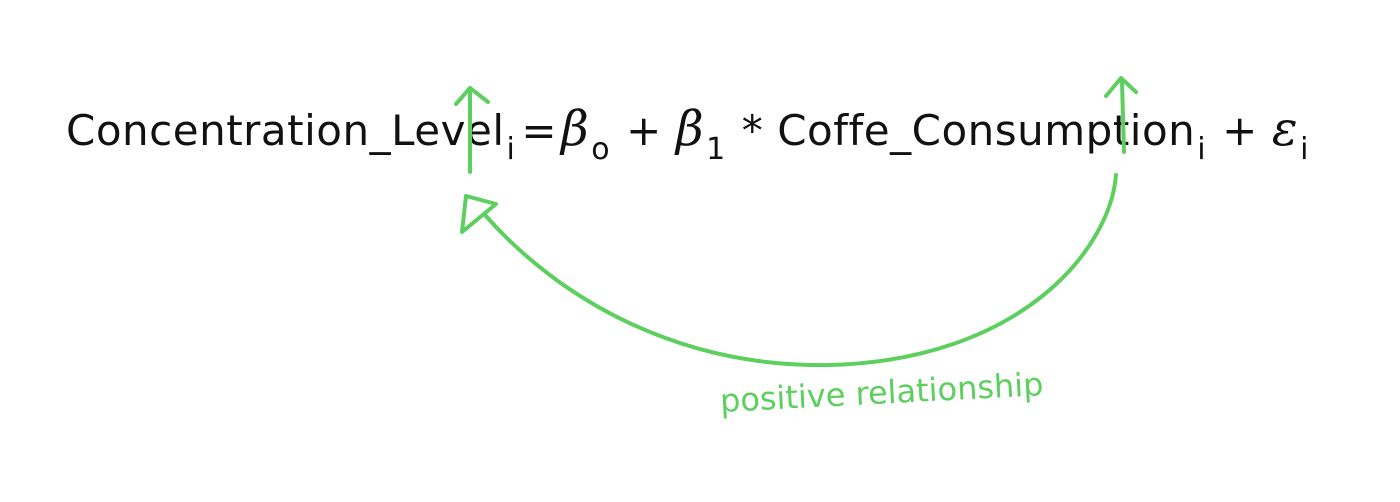 This screenshot has width=1400, height=502. What do you see at coordinates (539, 130) in the screenshot?
I see `equals-sign: =` at bounding box center [539, 130].